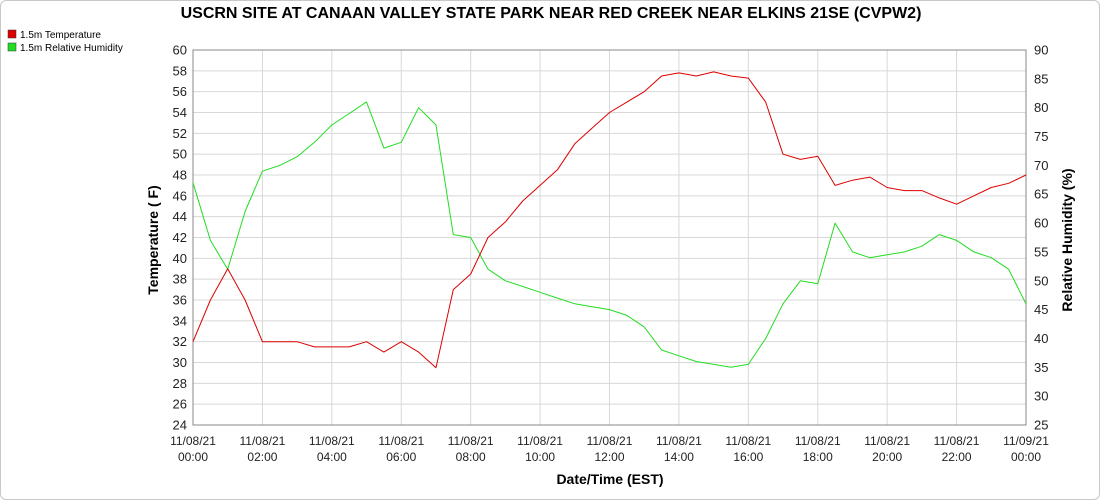 This screenshot has width=1100, height=500. What do you see at coordinates (1026, 441) in the screenshot?
I see `x-tick-date-label: 11/09/21` at bounding box center [1026, 441].